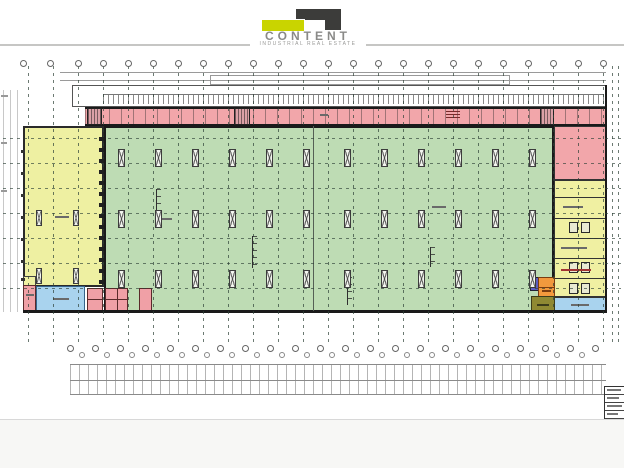 Image resolution: width=624 pixels, height=468 pixels. I want to click on parking-divider, so click(338, 380).